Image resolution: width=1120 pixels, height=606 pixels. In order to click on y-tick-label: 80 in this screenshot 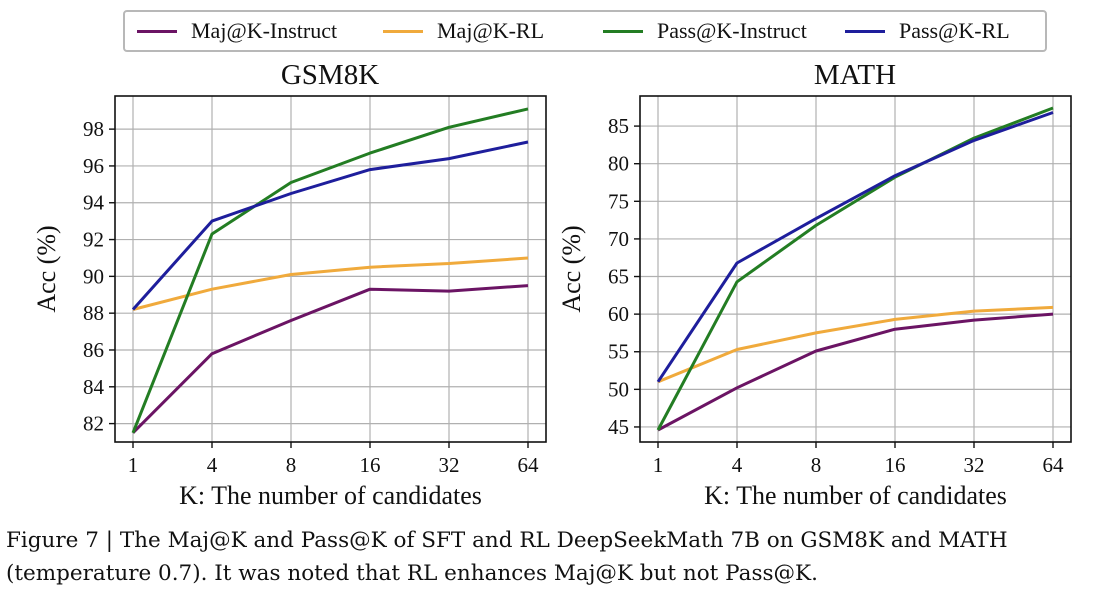, I will do `click(618, 164)`.